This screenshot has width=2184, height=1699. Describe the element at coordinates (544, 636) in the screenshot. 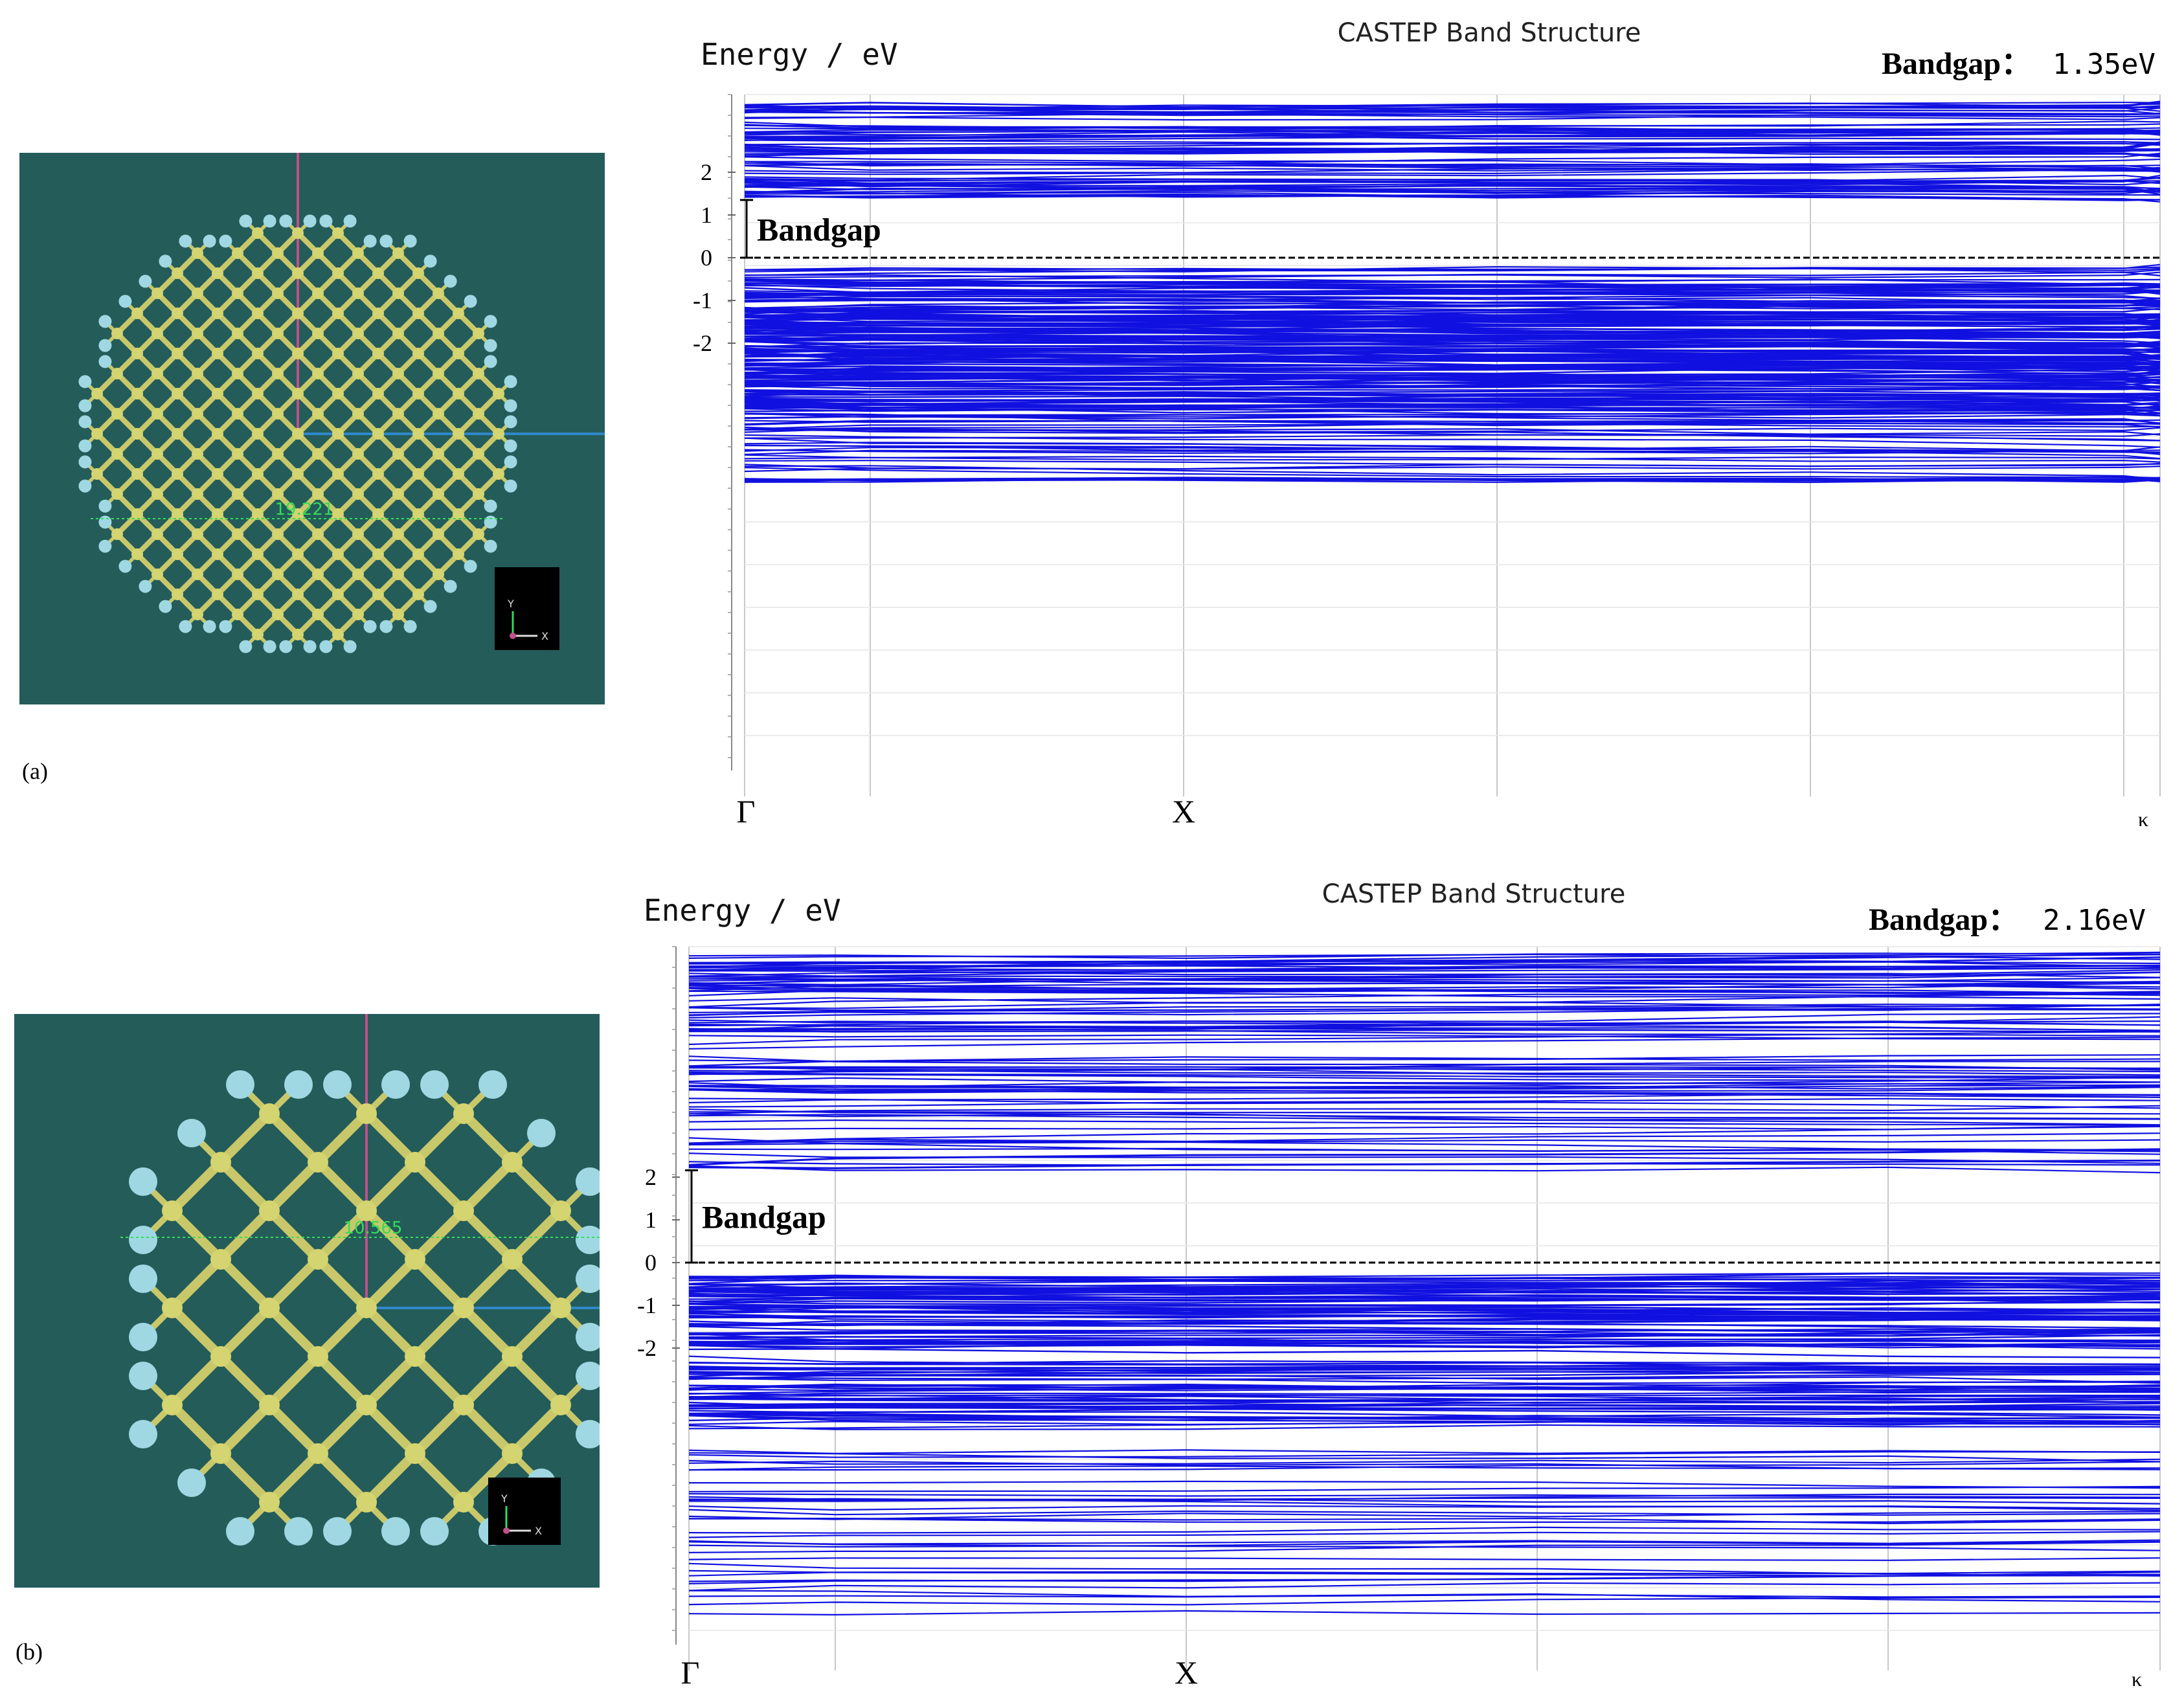

I see `mini-axis-x-label: X` at that location.